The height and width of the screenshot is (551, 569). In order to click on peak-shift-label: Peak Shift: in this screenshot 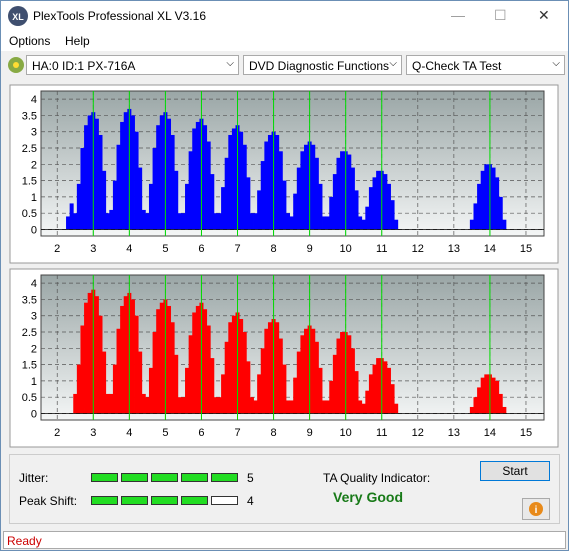, I will do `click(48, 501)`.